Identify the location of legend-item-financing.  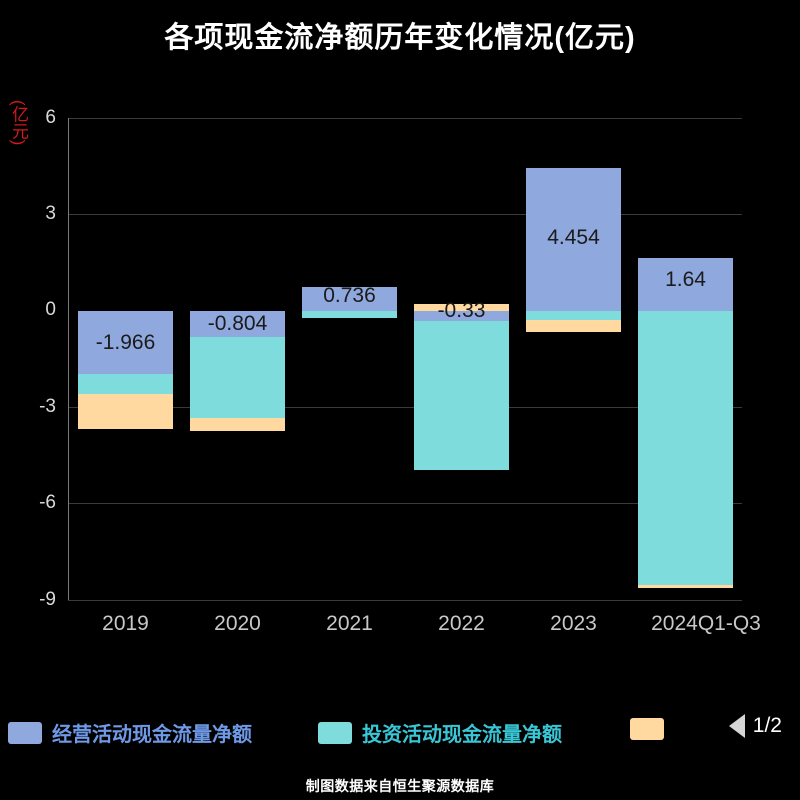
(652, 729).